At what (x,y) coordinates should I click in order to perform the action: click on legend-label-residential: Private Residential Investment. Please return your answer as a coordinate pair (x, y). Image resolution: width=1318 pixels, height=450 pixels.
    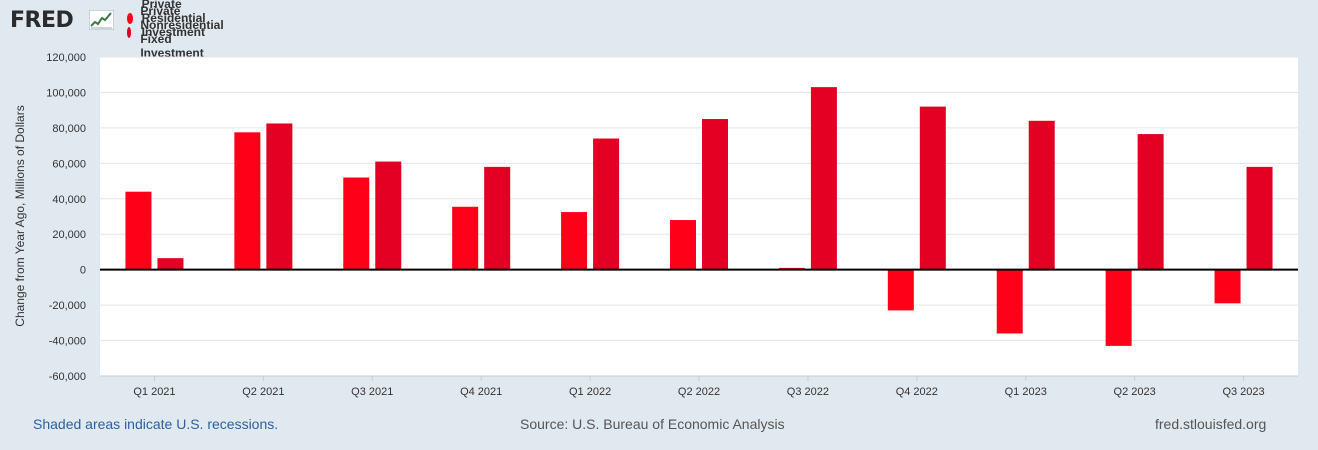
    Looking at the image, I should click on (173, 19).